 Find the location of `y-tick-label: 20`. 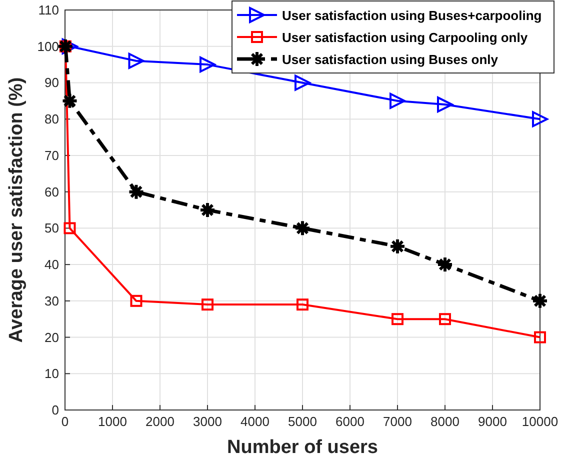

y-tick-label: 20 is located at coordinates (51, 337).